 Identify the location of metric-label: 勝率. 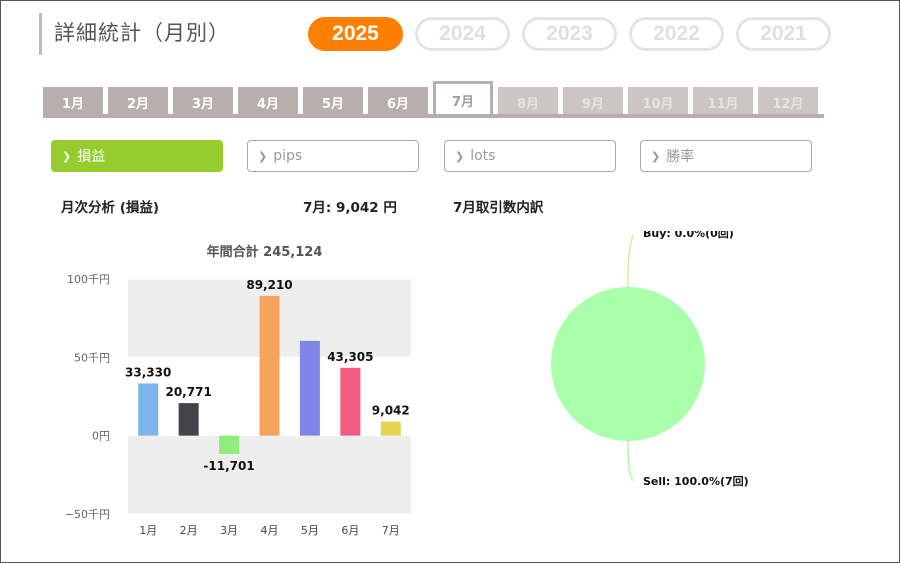
(680, 157).